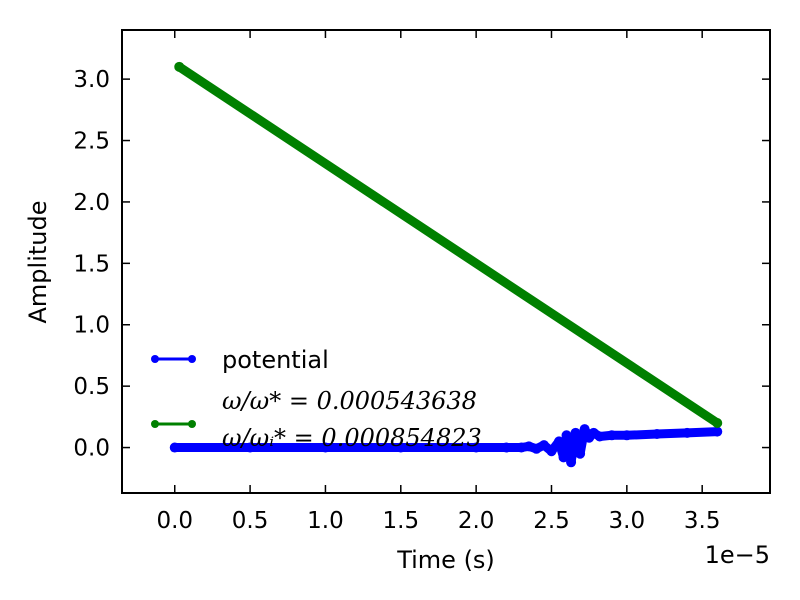 The width and height of the screenshot is (800, 600). What do you see at coordinates (91, 326) in the screenshot?
I see `y-tick-label: 1.0` at bounding box center [91, 326].